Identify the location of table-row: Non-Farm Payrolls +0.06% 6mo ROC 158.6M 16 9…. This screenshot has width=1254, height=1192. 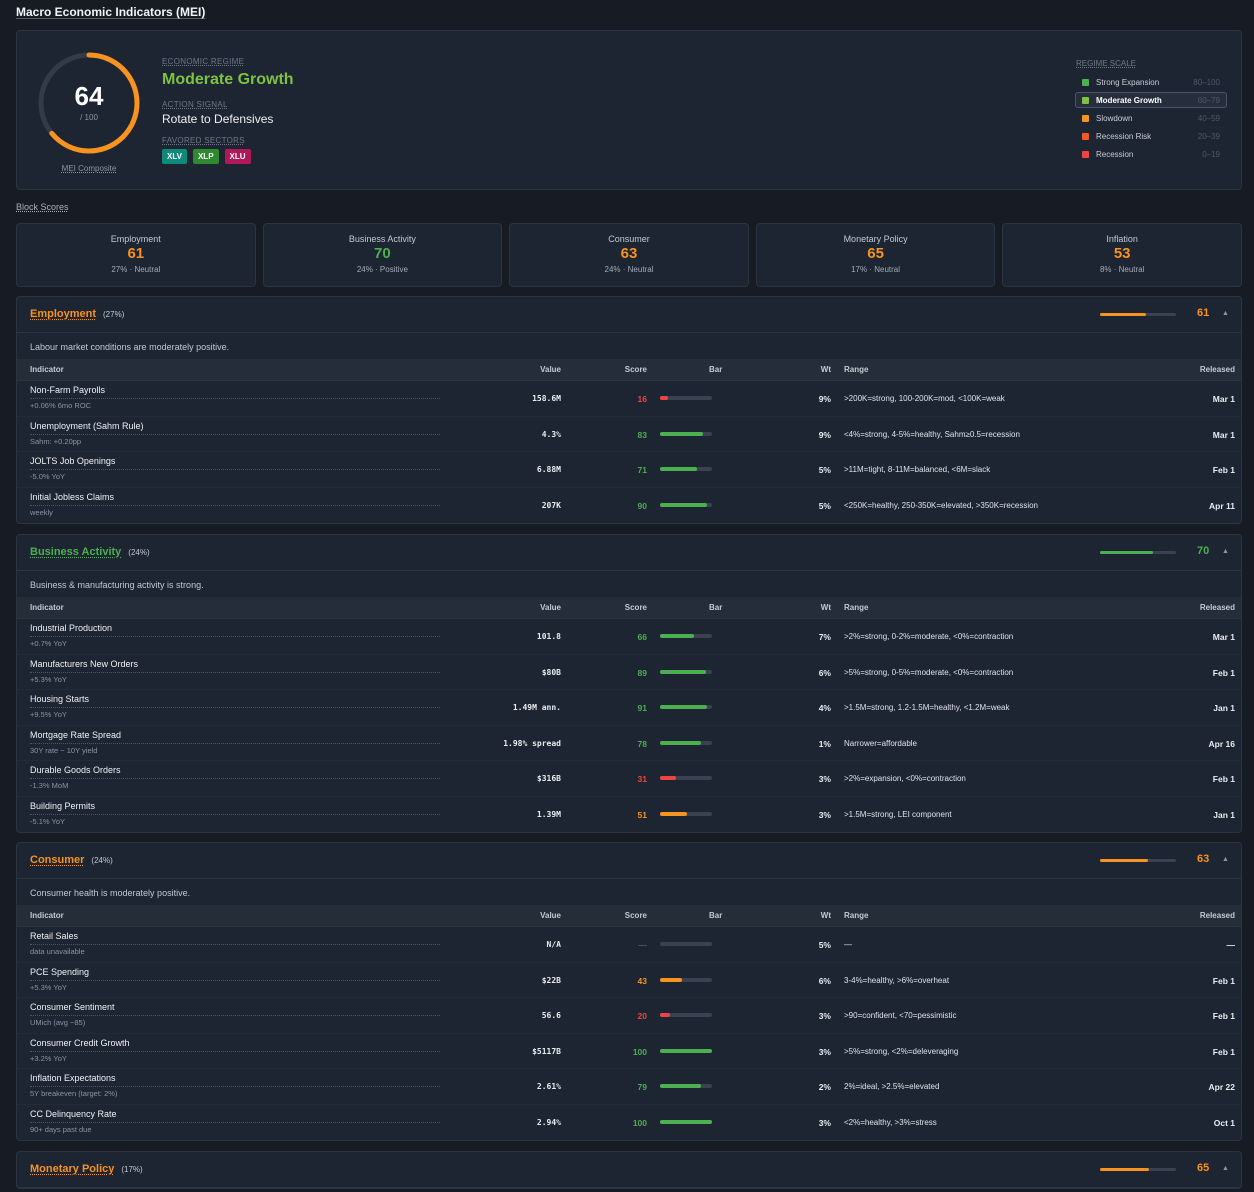
(629, 399).